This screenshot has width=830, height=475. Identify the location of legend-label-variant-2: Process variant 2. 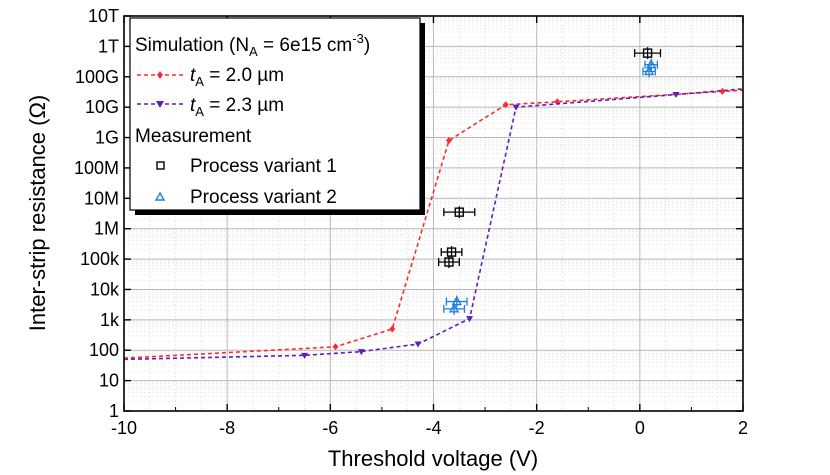
(263, 197).